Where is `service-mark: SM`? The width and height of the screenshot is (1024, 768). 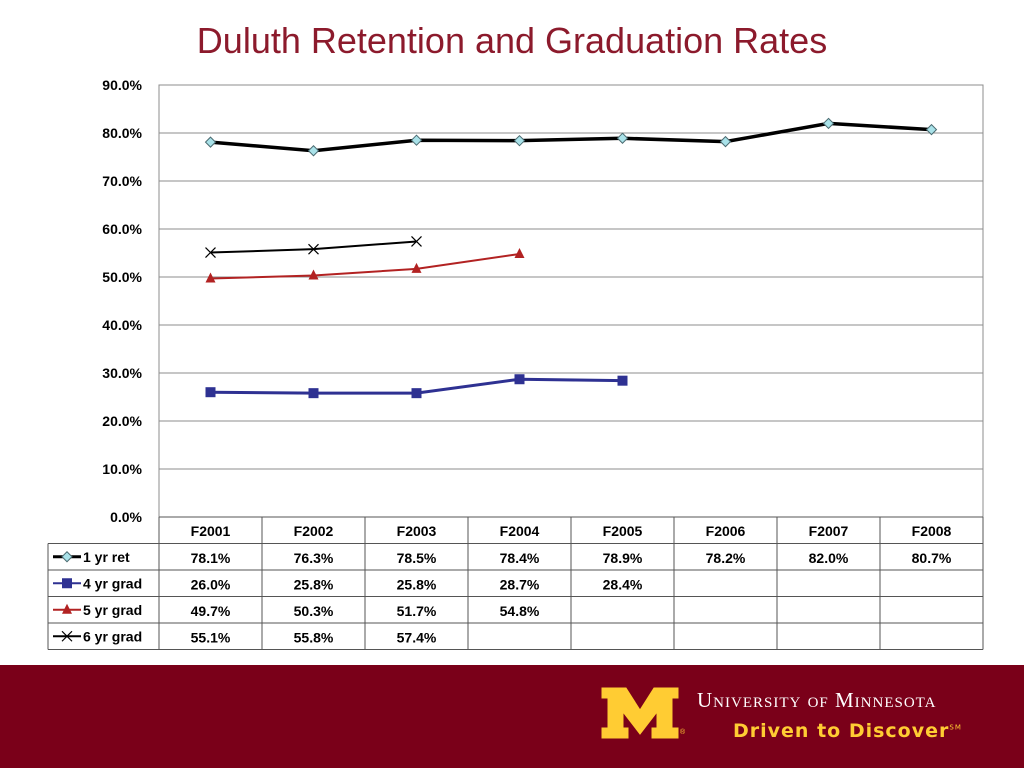
service-mark: SM is located at coordinates (955, 727).